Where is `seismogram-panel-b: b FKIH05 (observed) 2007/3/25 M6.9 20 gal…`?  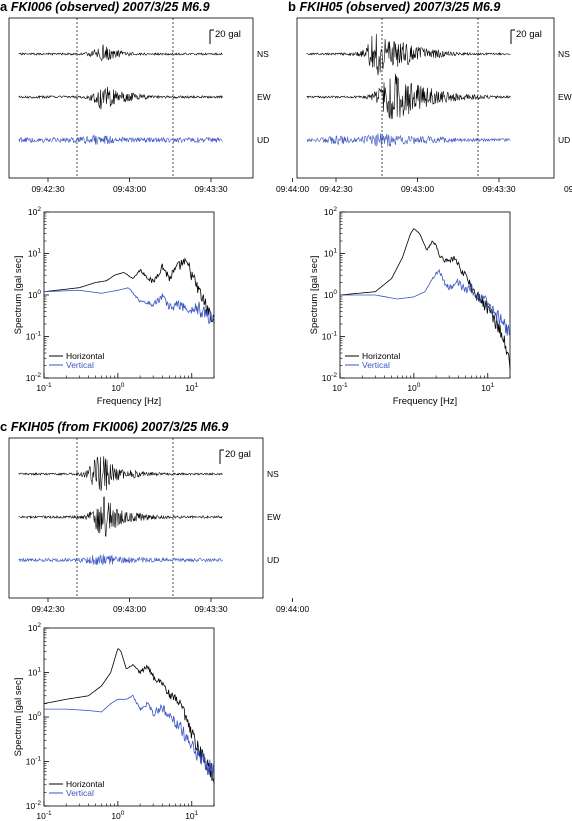 seismogram-panel-b: b FKIH05 (observed) 2007/3/25 M6.9 20 gal… is located at coordinates (430, 97).